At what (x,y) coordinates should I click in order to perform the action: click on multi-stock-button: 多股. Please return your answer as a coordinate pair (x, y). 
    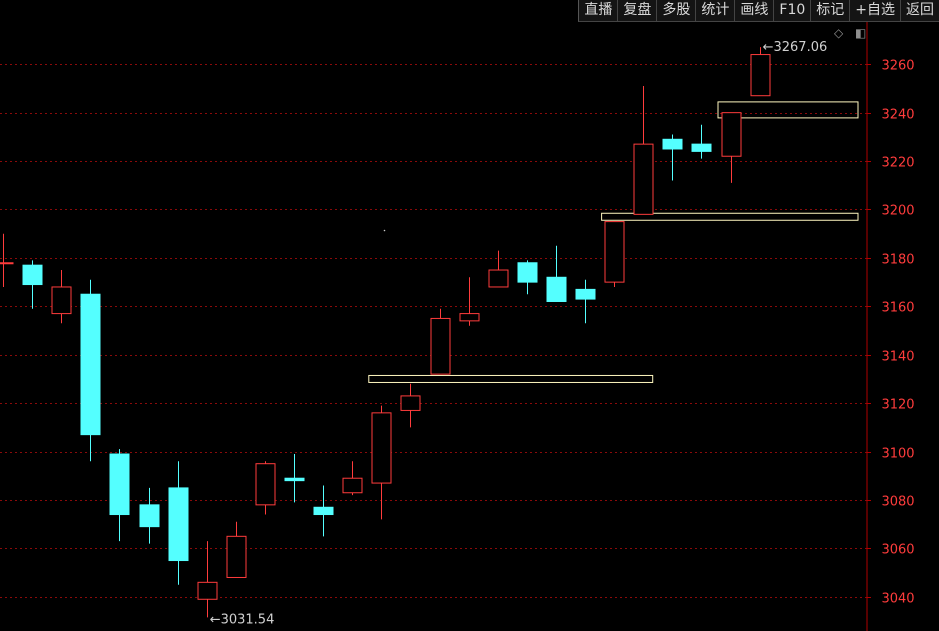
    Looking at the image, I should click on (676, 11).